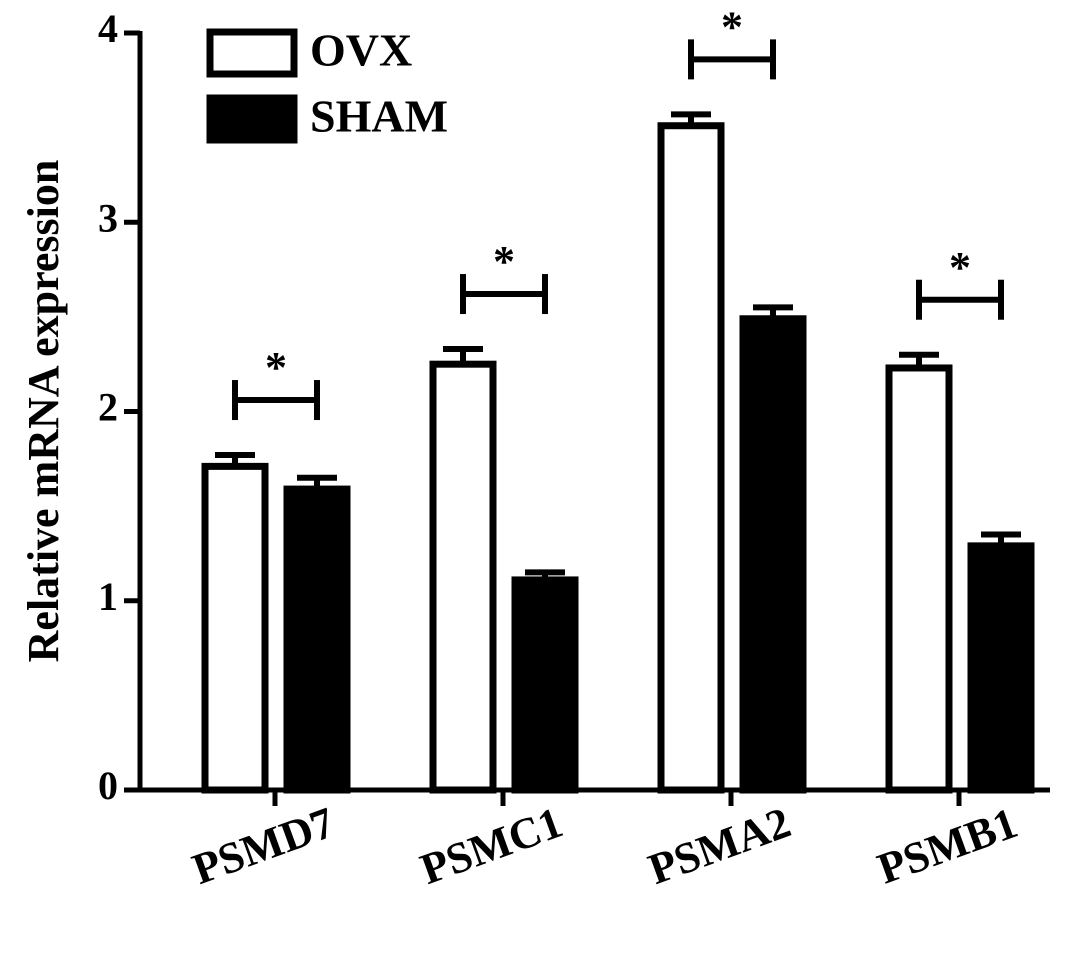  I want to click on x-tick-label: PSMA2, so click(719, 846).